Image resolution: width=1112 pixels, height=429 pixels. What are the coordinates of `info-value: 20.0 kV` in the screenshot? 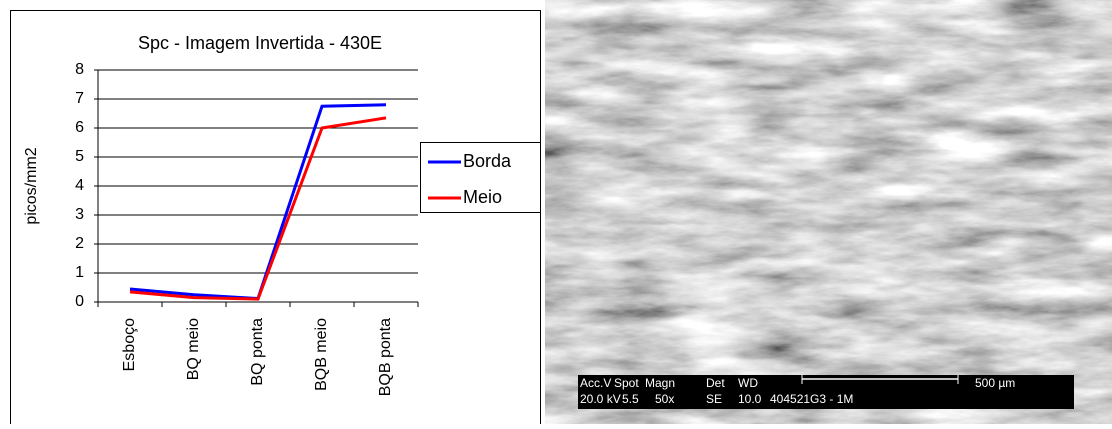 It's located at (600, 399).